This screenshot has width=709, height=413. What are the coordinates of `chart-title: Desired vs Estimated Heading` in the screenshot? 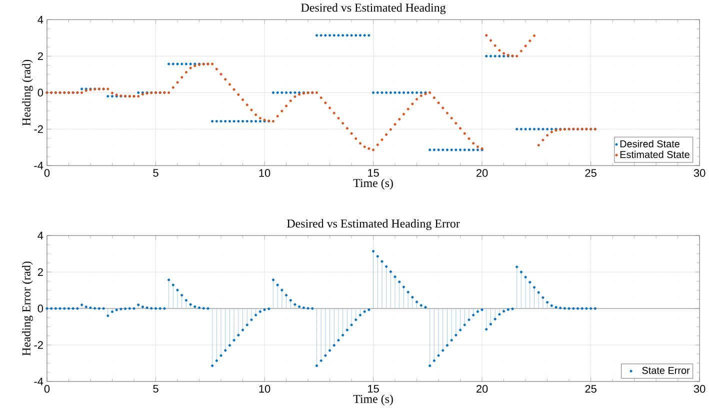 It's located at (373, 8).